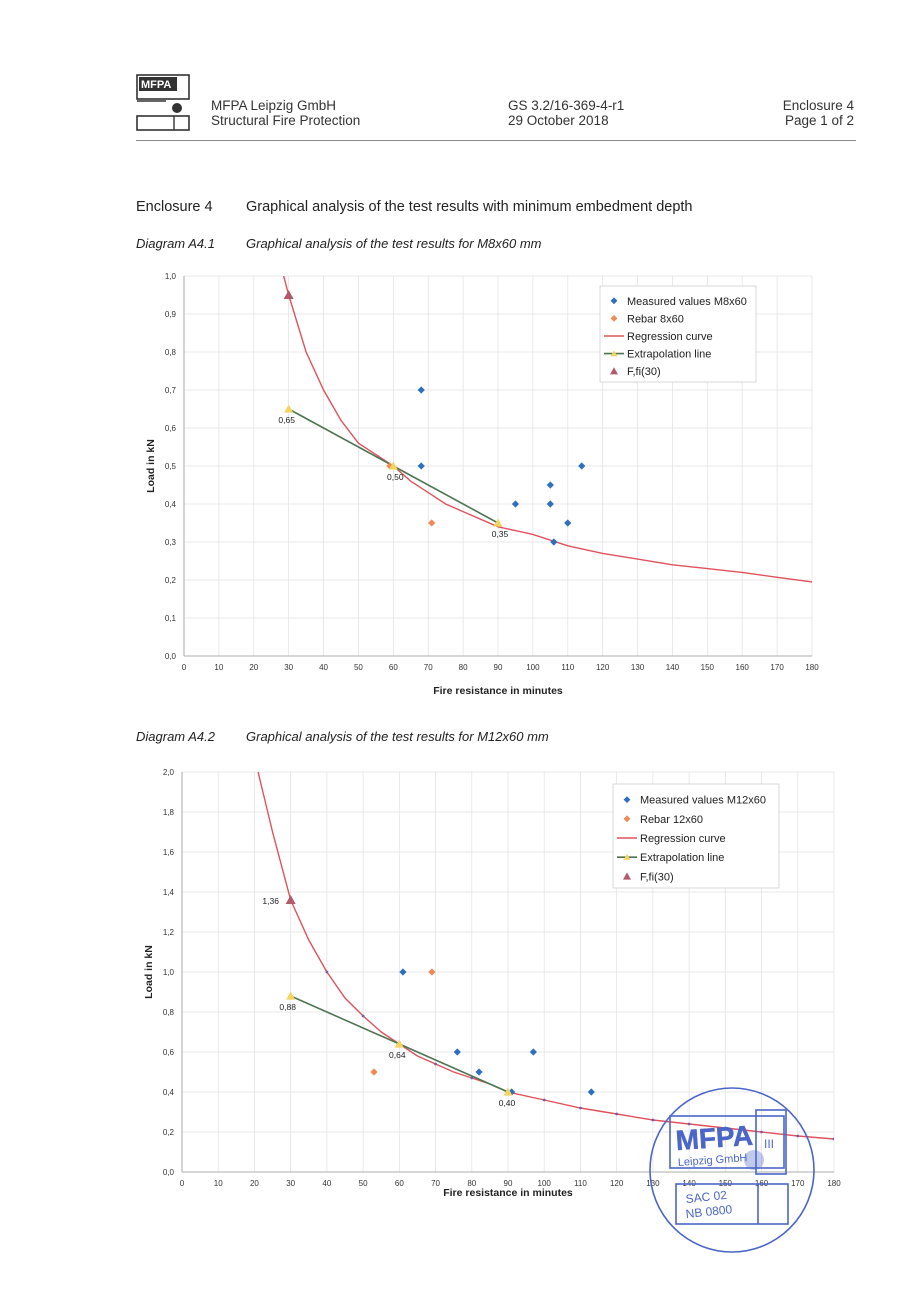 This screenshot has width=920, height=1300. I want to click on legend-extrapolation-marker, so click(627, 856).